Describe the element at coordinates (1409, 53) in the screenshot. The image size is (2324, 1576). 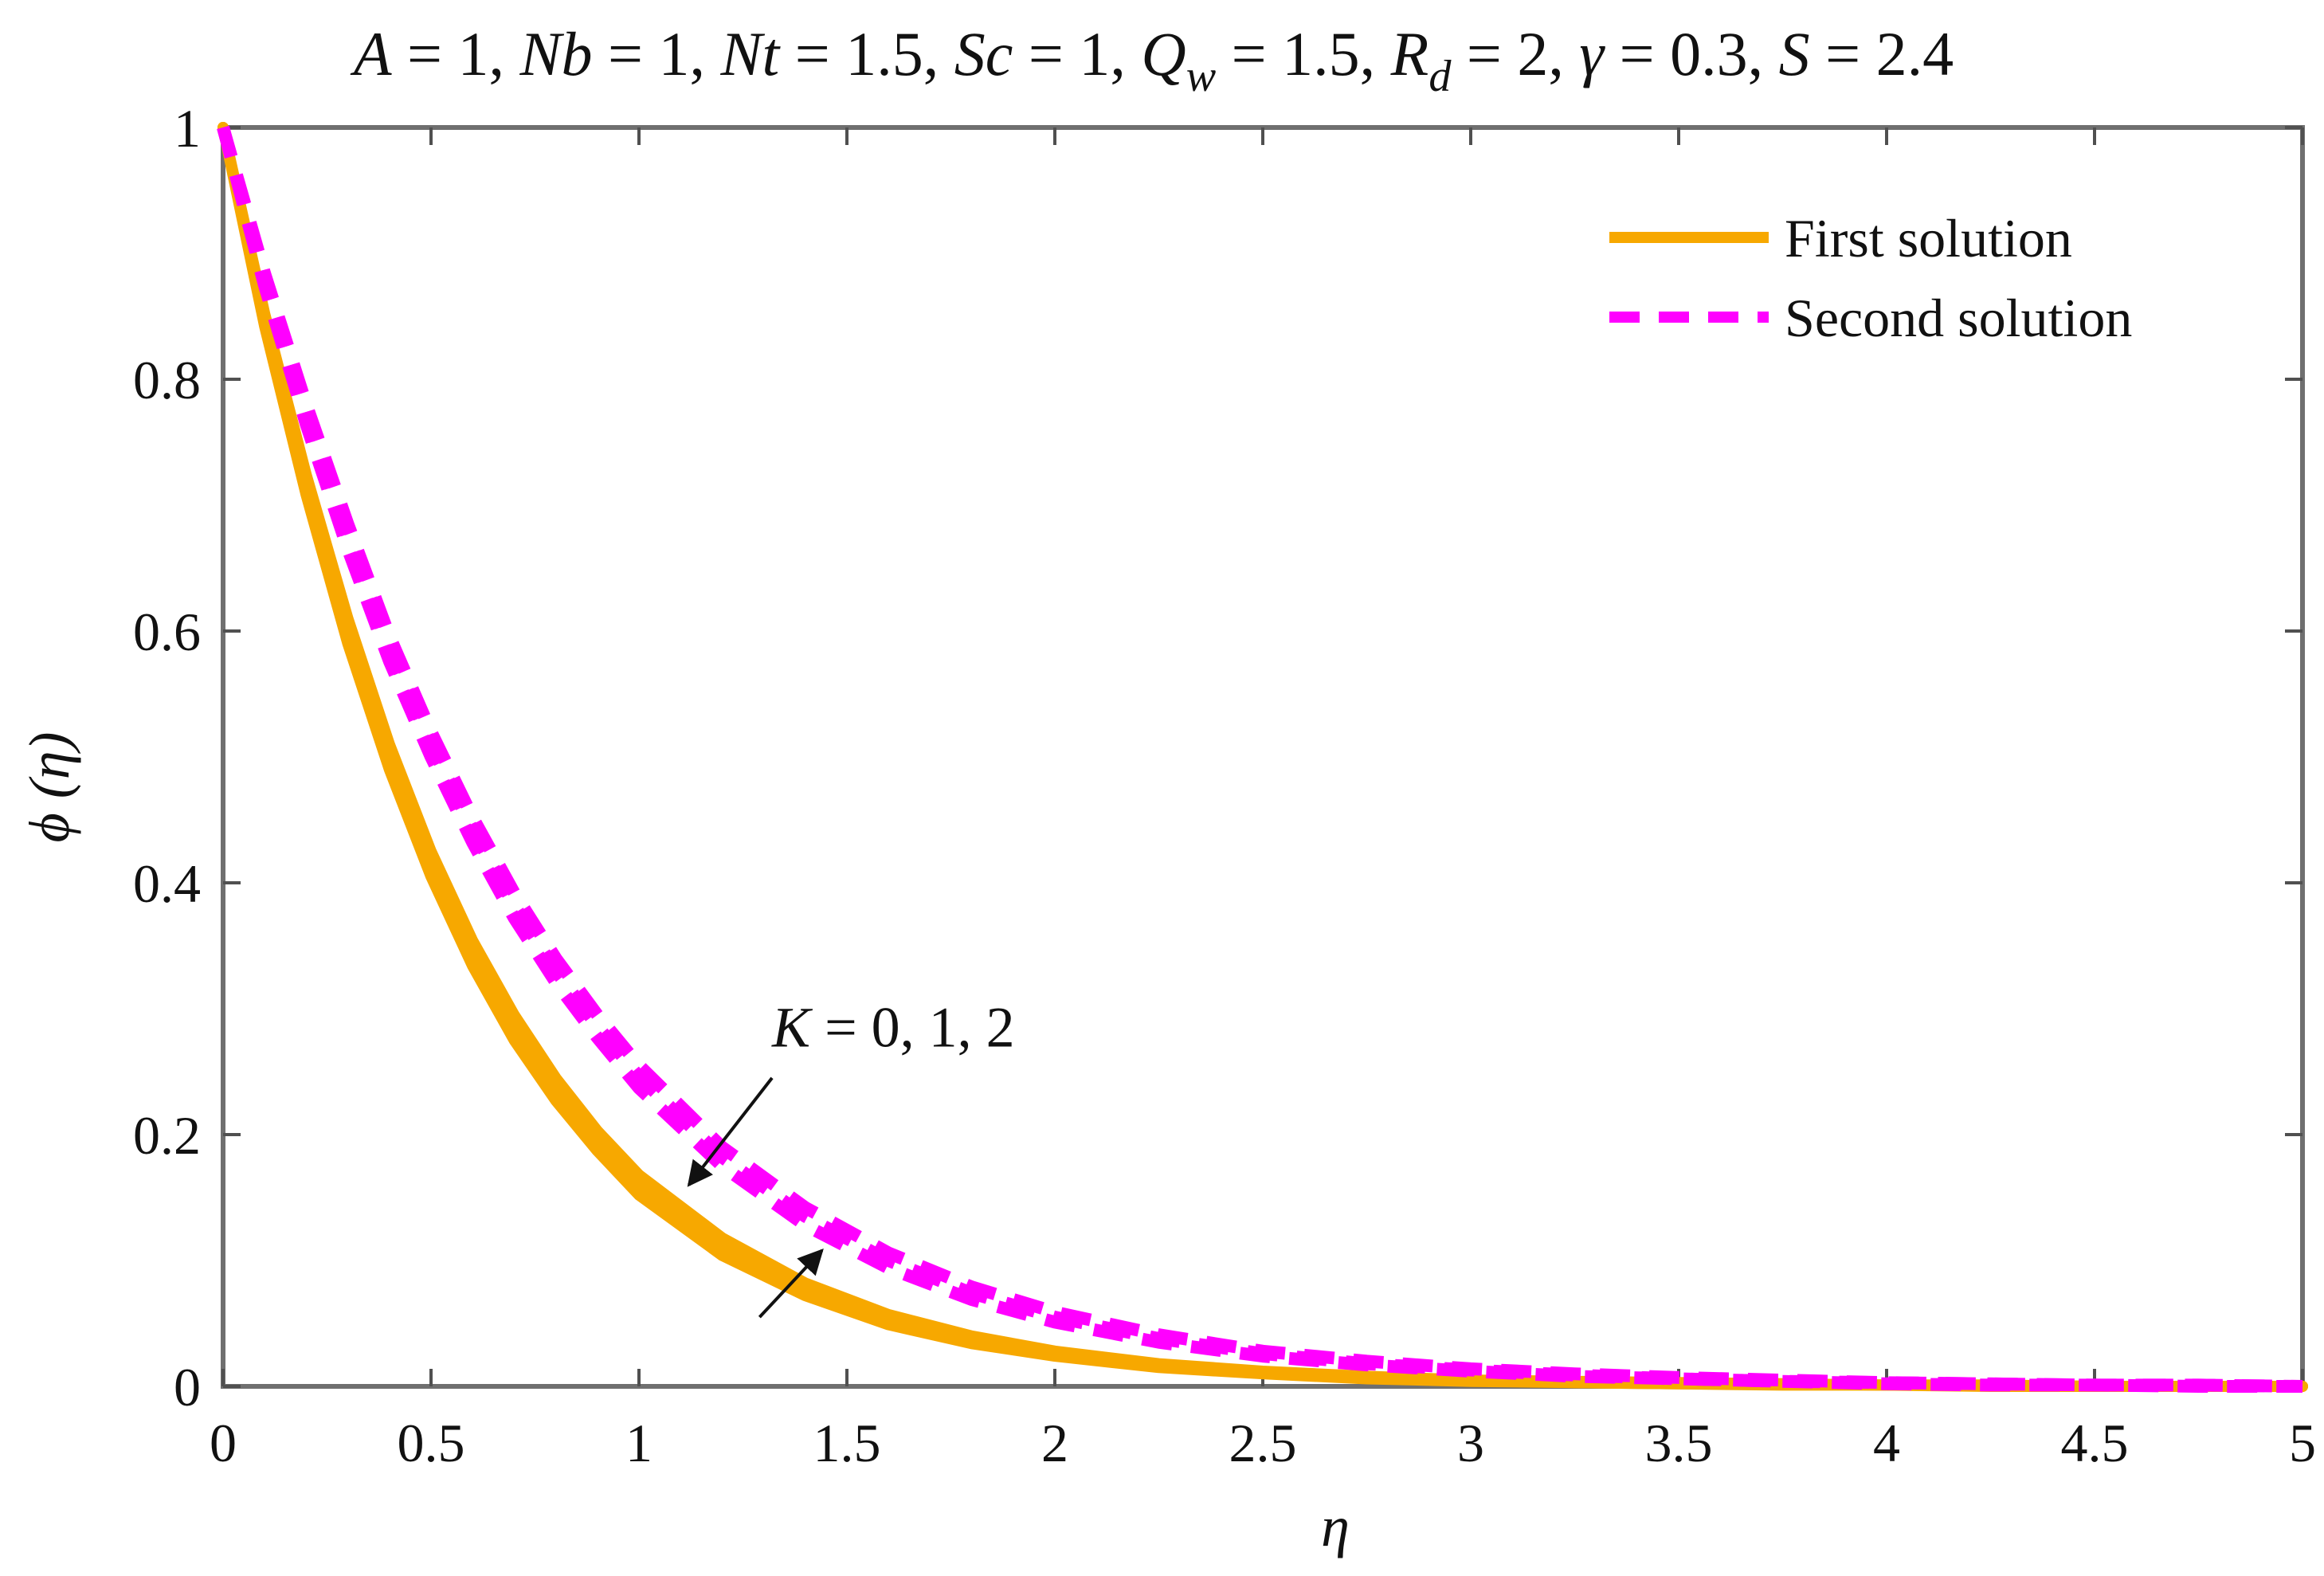
I see `text-part-11: R` at that location.